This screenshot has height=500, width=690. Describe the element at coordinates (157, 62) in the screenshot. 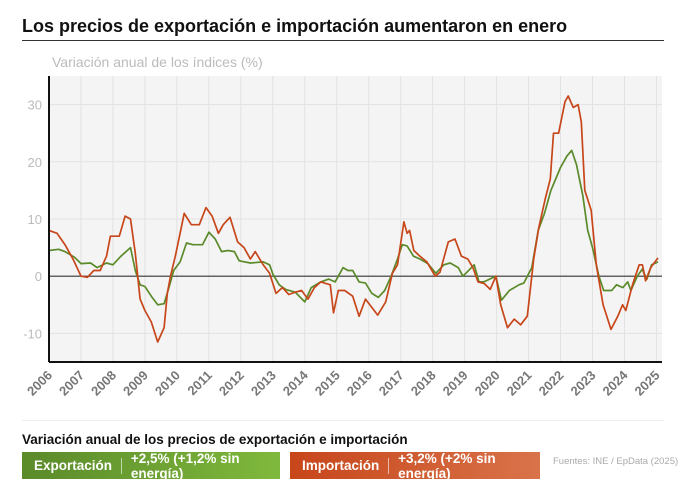

I see `chart-subtitle: Variación anual de los índices (%)` at that location.